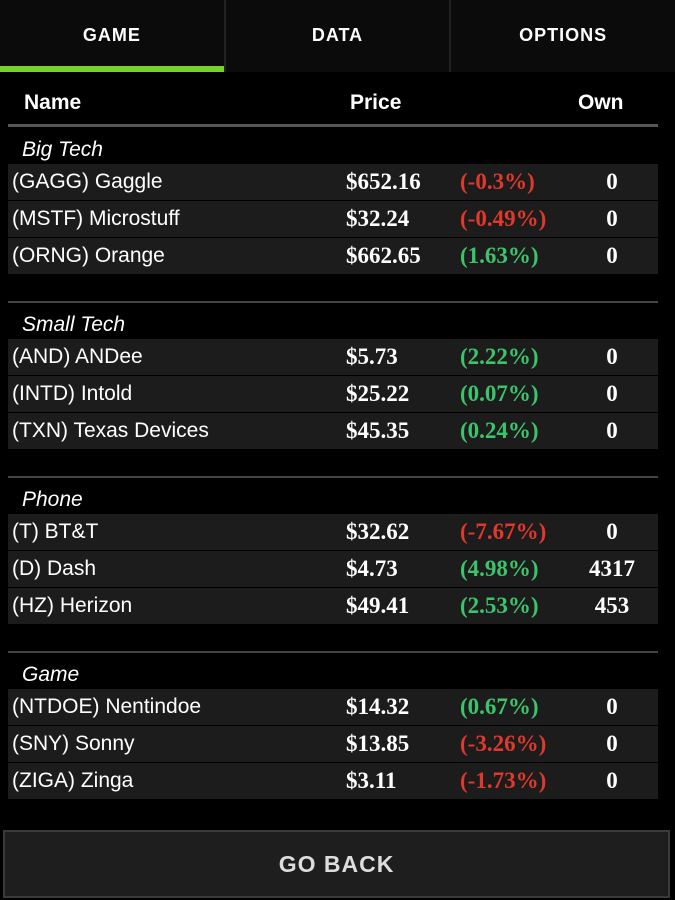 The width and height of the screenshot is (675, 900). Describe the element at coordinates (499, 255) in the screenshot. I see `stock-change: (1.63%)` at that location.